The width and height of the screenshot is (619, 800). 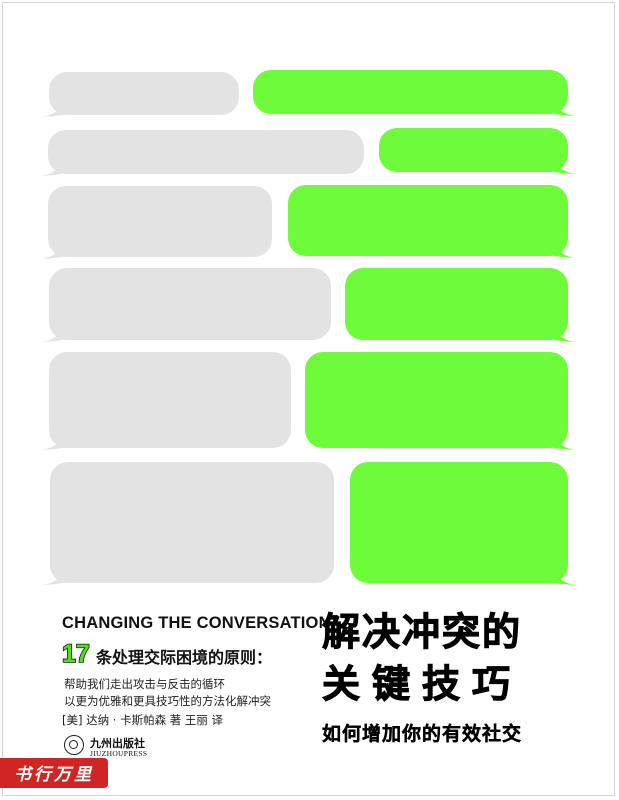 I want to click on chinese-subtitle: 如何增加你的有效社交, so click(x=422, y=734).